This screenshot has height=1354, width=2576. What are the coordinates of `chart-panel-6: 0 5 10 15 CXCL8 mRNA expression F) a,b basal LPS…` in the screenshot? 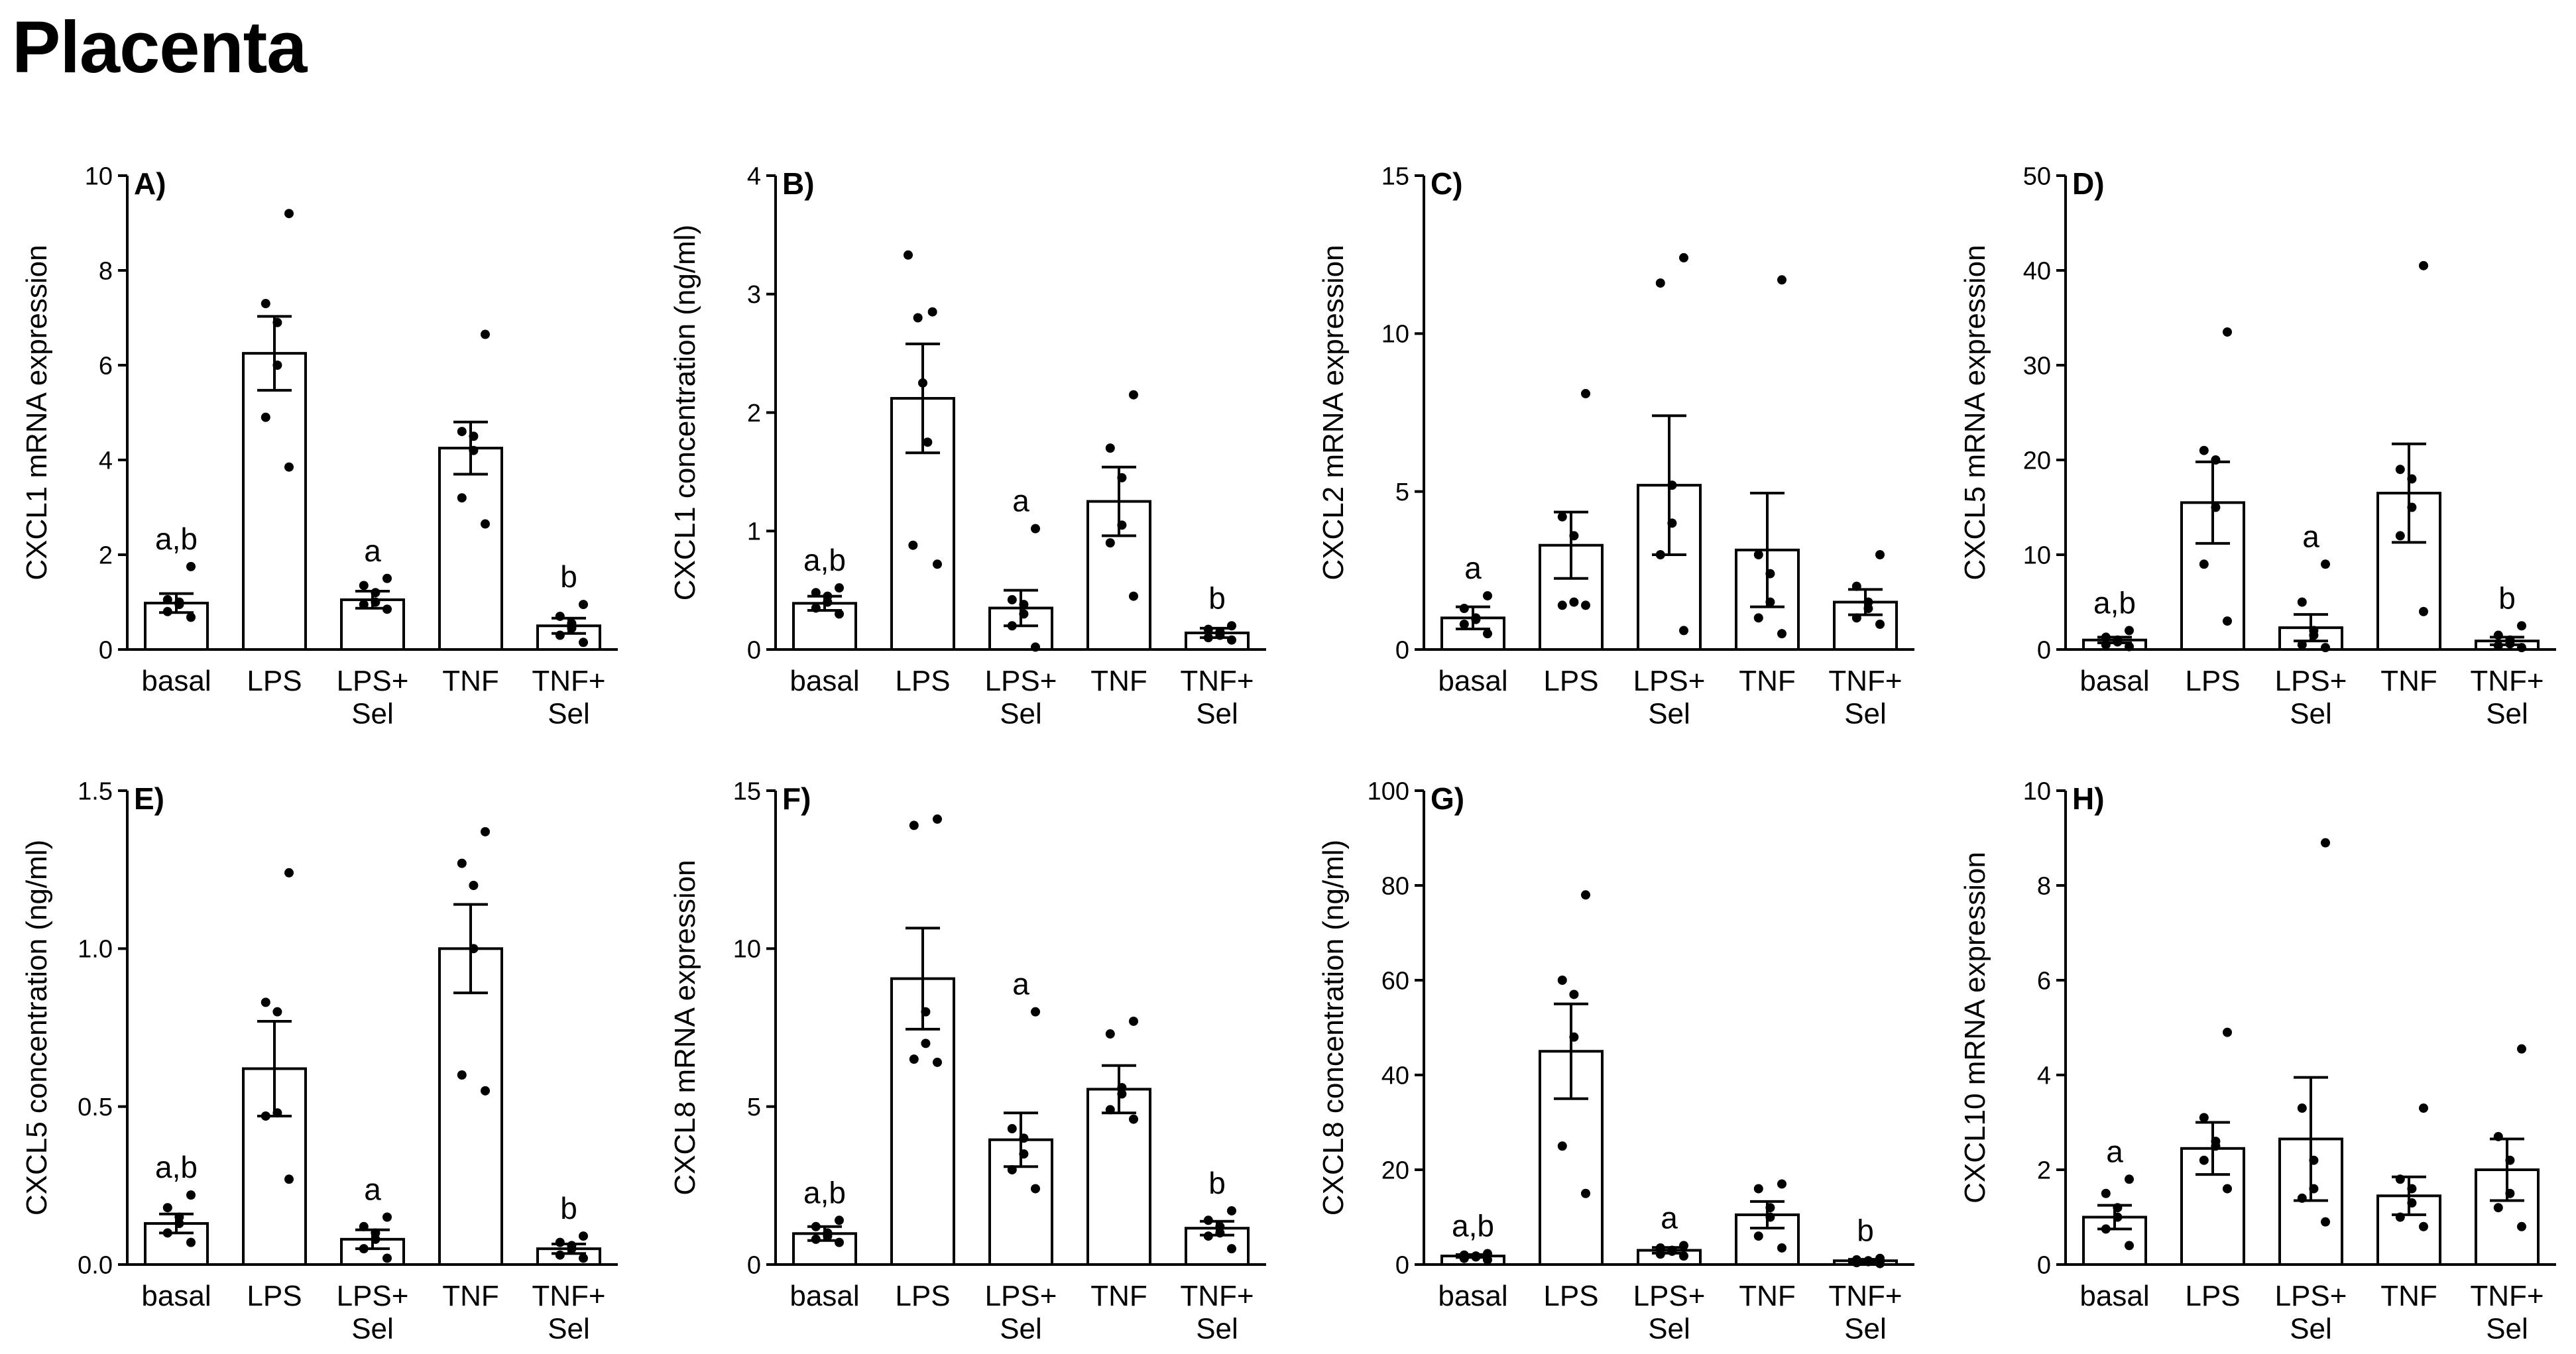 It's located at (968, 1061).